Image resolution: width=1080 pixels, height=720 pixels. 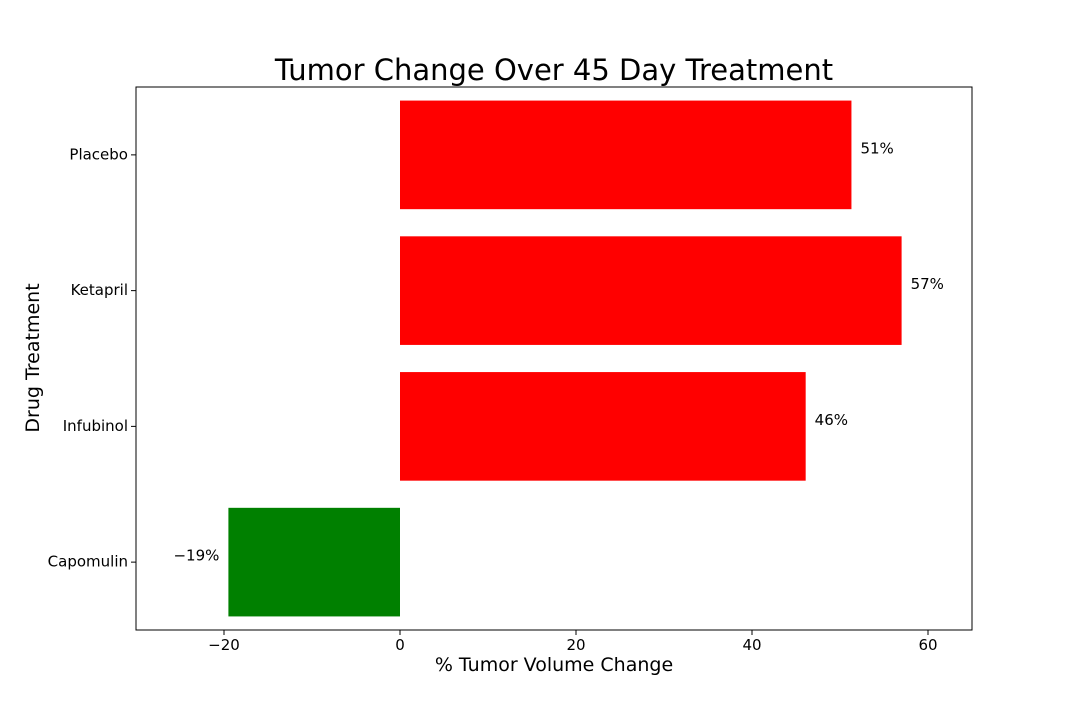 What do you see at coordinates (651, 290) in the screenshot?
I see `bar-ketapril` at bounding box center [651, 290].